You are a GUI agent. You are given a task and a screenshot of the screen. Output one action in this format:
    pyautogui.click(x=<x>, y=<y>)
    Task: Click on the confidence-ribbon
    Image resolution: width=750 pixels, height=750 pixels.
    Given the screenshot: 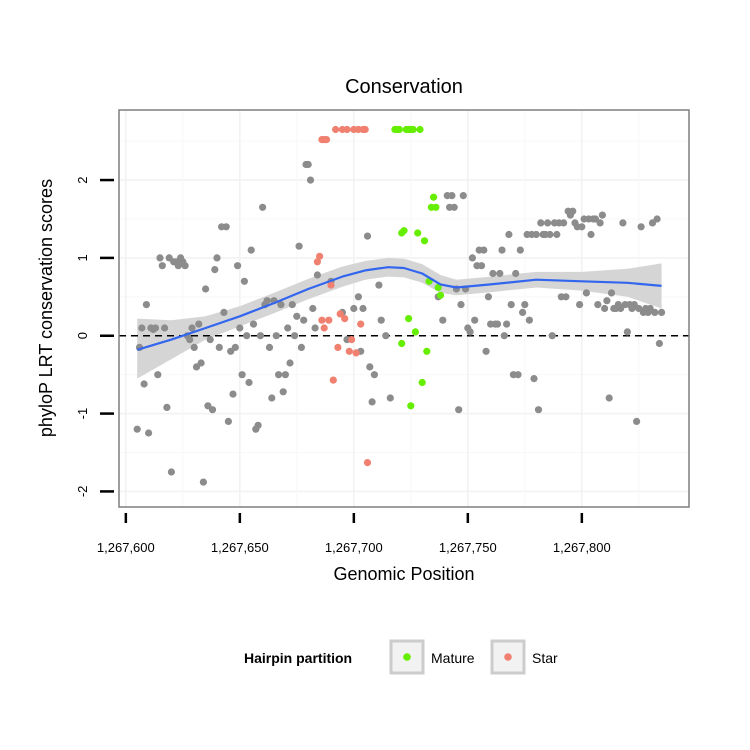 What is the action you would take?
    pyautogui.click(x=399, y=318)
    